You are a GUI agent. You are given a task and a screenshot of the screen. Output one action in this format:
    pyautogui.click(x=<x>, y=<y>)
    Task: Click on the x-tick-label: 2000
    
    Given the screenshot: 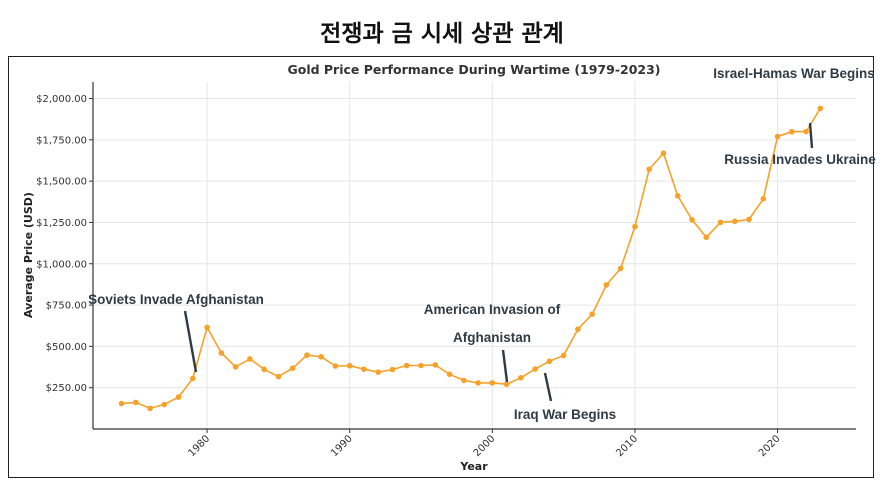 What is the action you would take?
    pyautogui.click(x=485, y=446)
    